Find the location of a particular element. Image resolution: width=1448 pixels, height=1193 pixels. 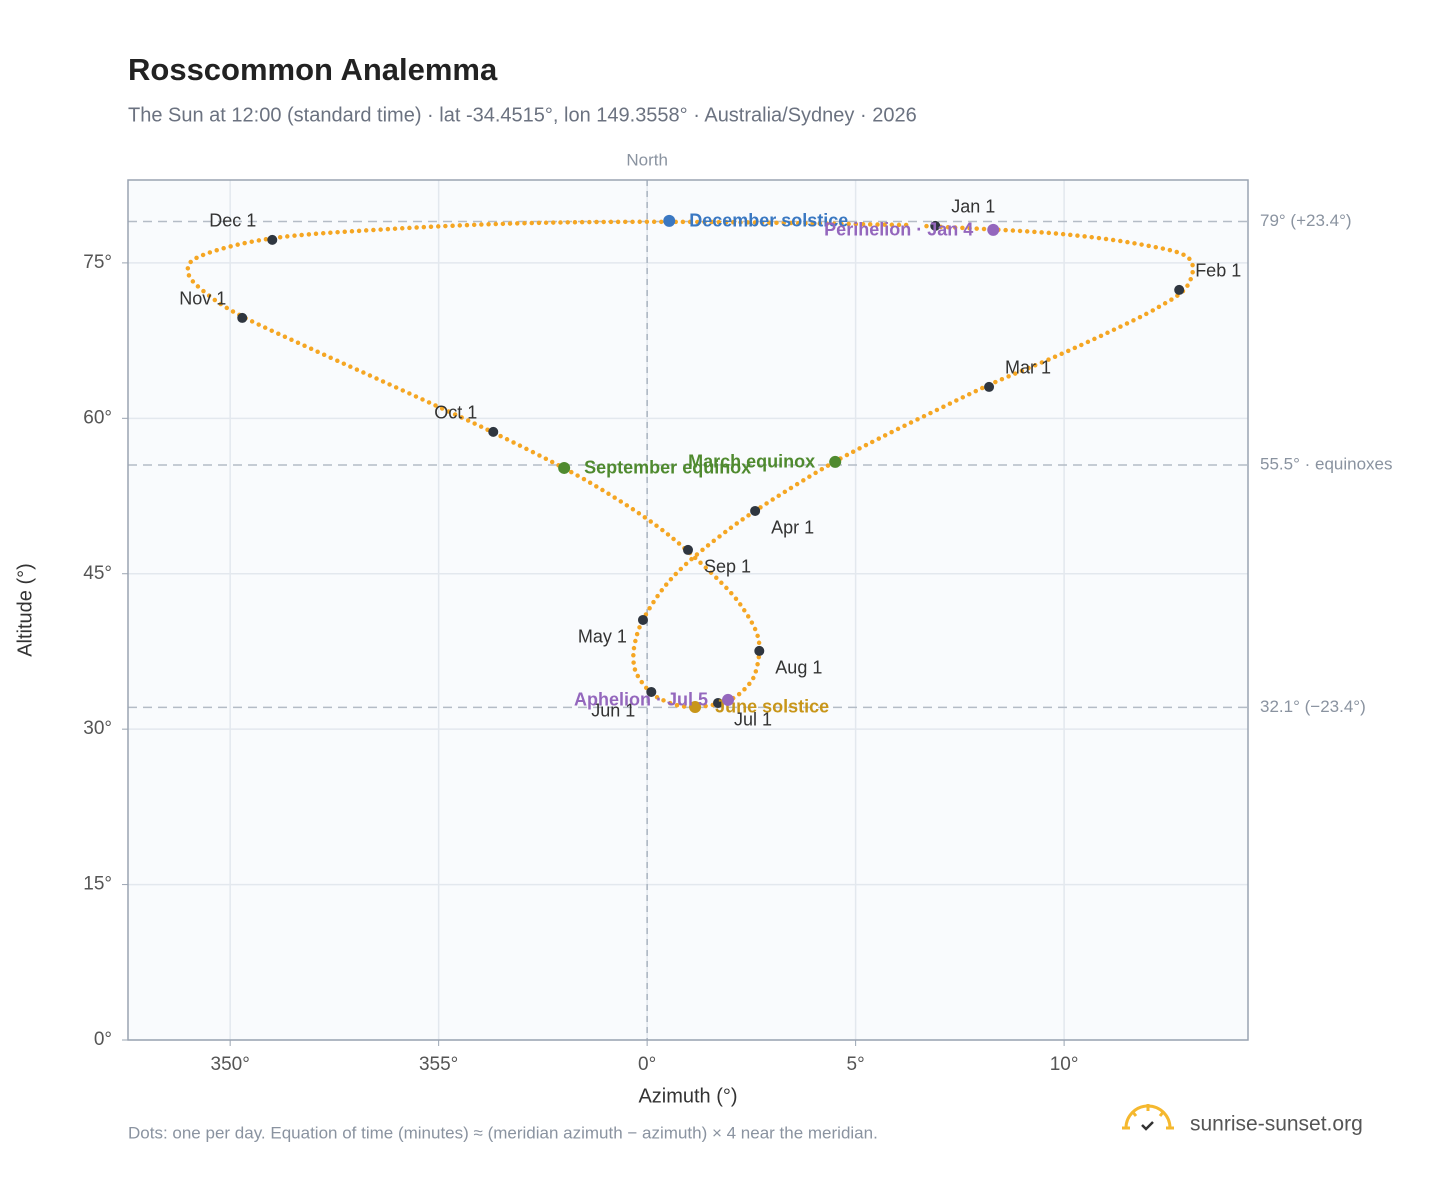

month-label: May 1 is located at coordinates (602, 637).